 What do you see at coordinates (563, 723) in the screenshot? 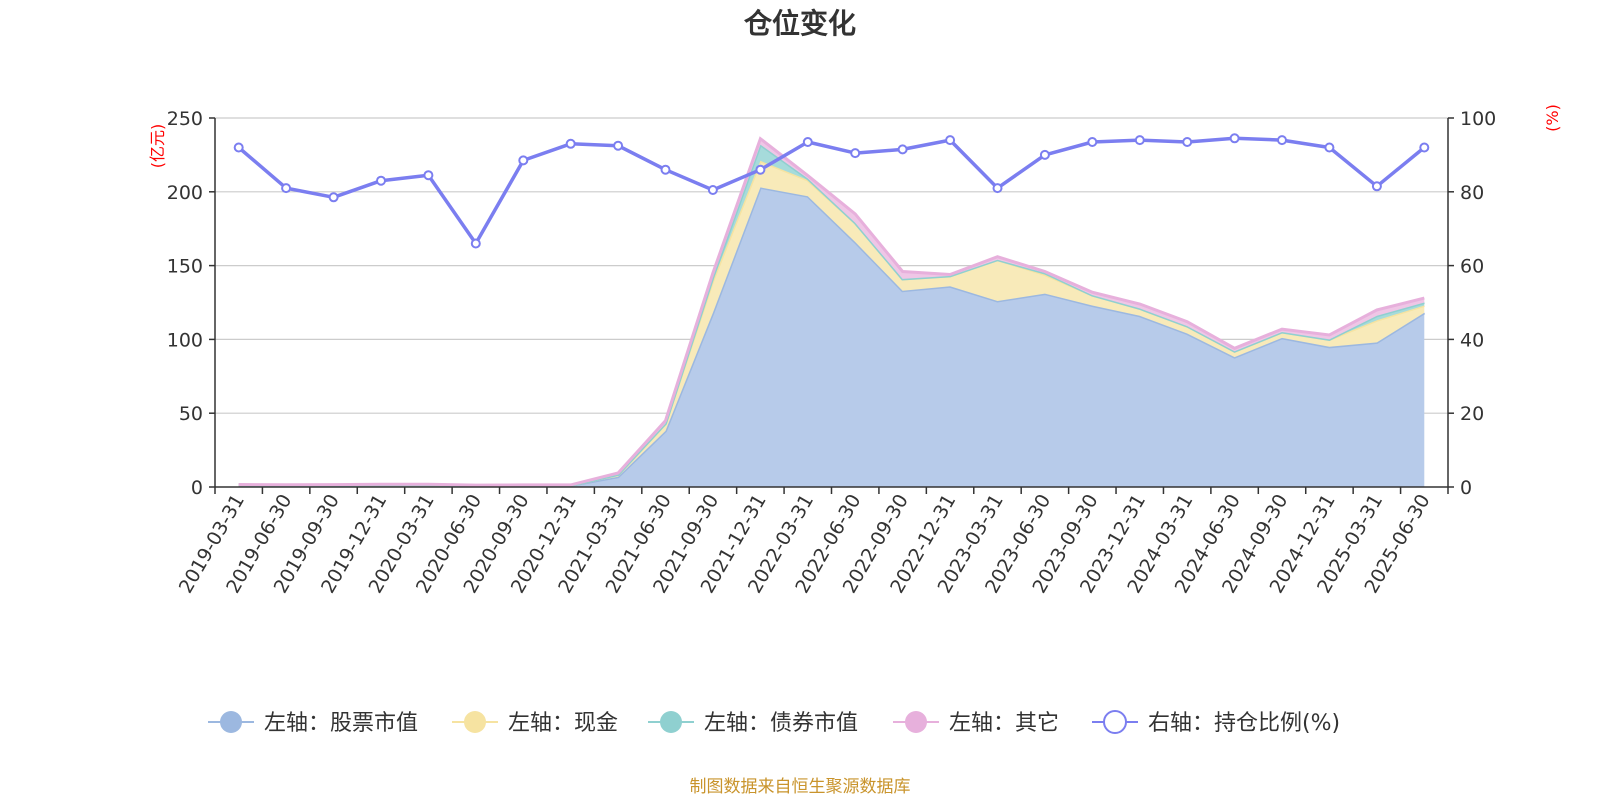
I see `legend-label: 左轴：现金` at bounding box center [563, 723].